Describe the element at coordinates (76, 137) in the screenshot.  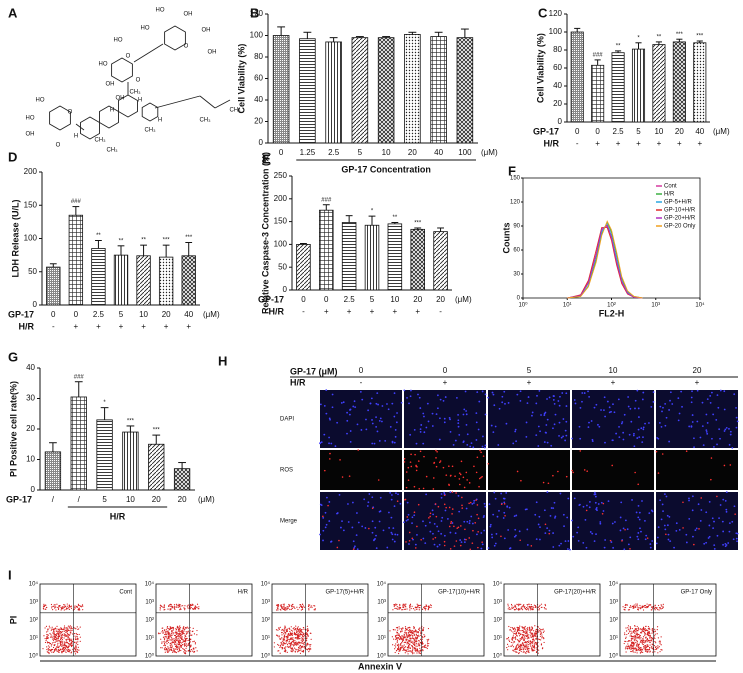
I see `atom-label: H` at that location.